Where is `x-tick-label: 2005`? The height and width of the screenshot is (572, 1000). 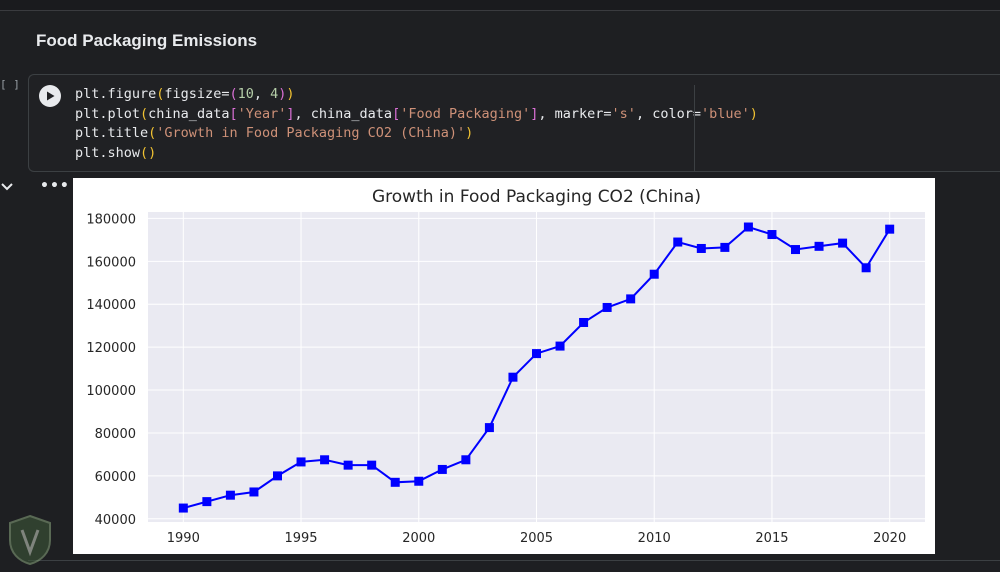 x-tick-label: 2005 is located at coordinates (536, 538).